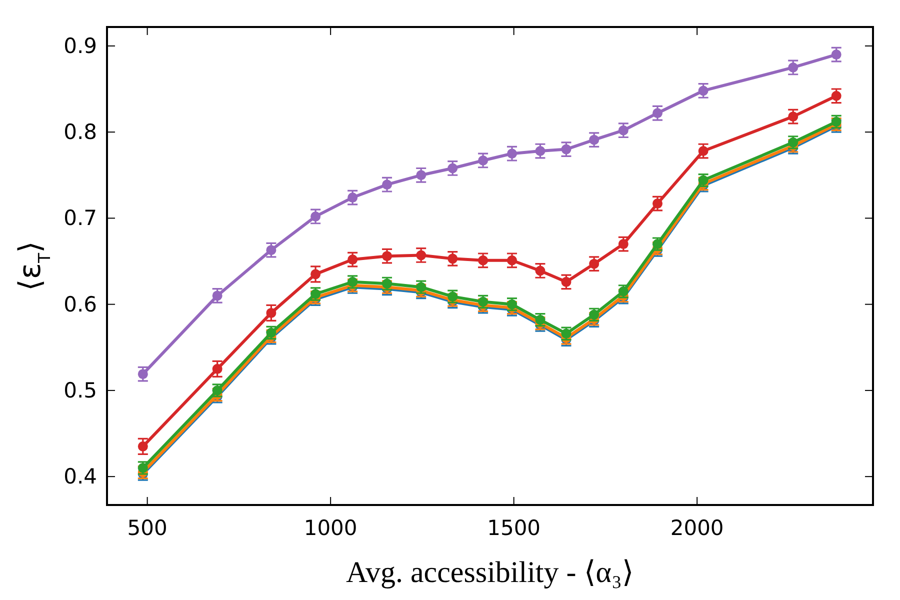 The image size is (900, 600). What do you see at coordinates (331, 528) in the screenshot?
I see `x-tick-label: 1000` at bounding box center [331, 528].